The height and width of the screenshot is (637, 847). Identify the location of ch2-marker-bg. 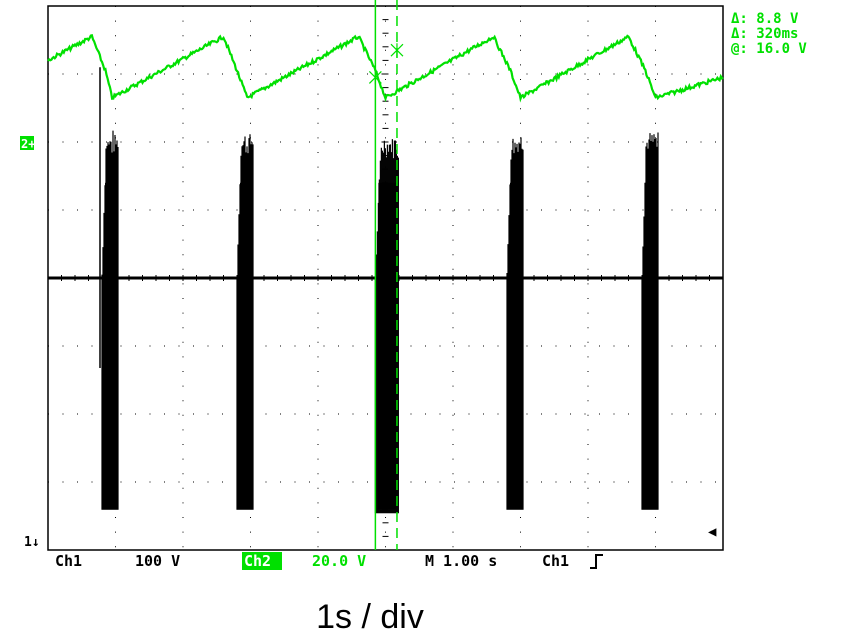
(27, 143).